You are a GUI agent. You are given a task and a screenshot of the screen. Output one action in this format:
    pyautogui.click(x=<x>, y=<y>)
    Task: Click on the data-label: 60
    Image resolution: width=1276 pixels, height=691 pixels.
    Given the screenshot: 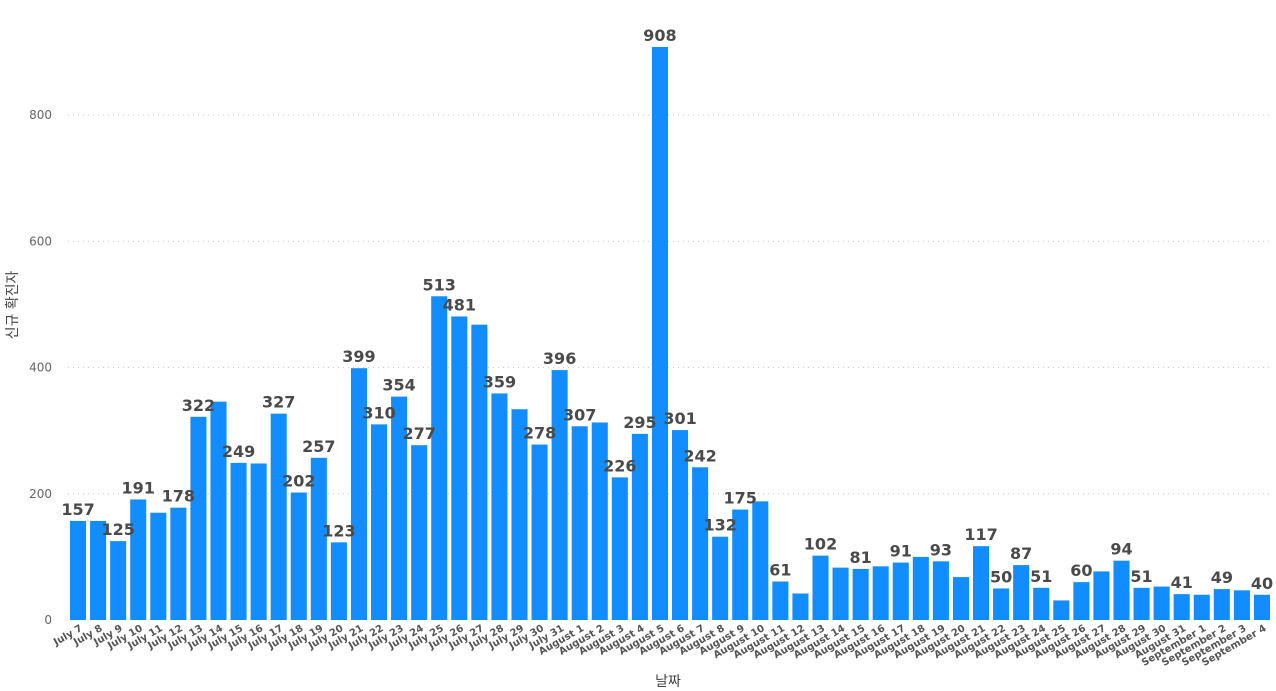 What is the action you would take?
    pyautogui.click(x=1081, y=570)
    